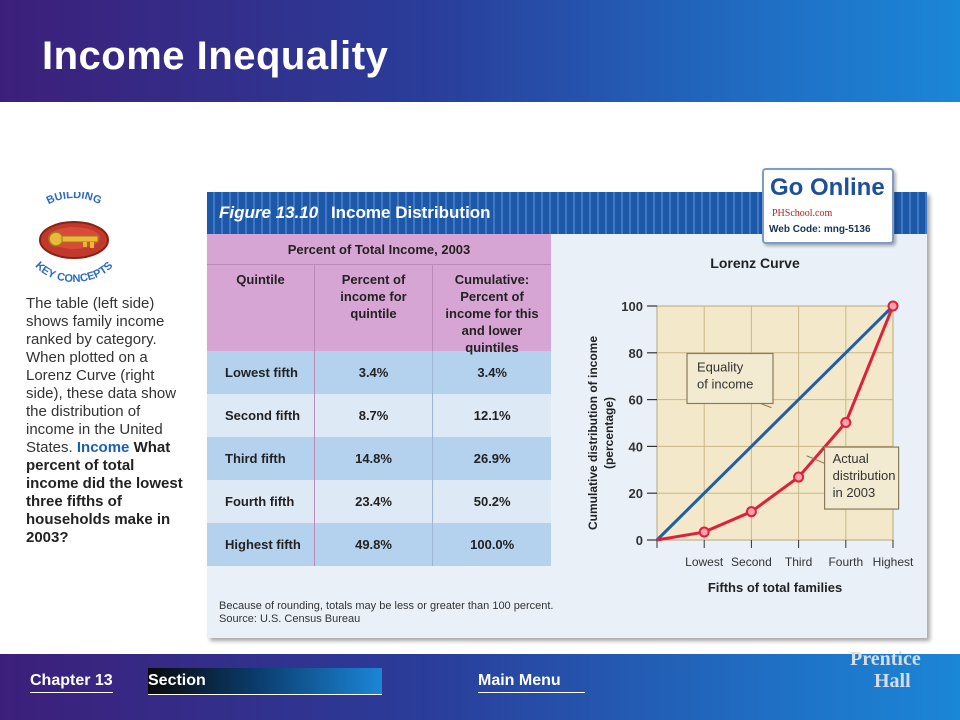 The height and width of the screenshot is (720, 960). What do you see at coordinates (492, 415) in the screenshot?
I see `cell-cumulative: 12.1%` at bounding box center [492, 415].